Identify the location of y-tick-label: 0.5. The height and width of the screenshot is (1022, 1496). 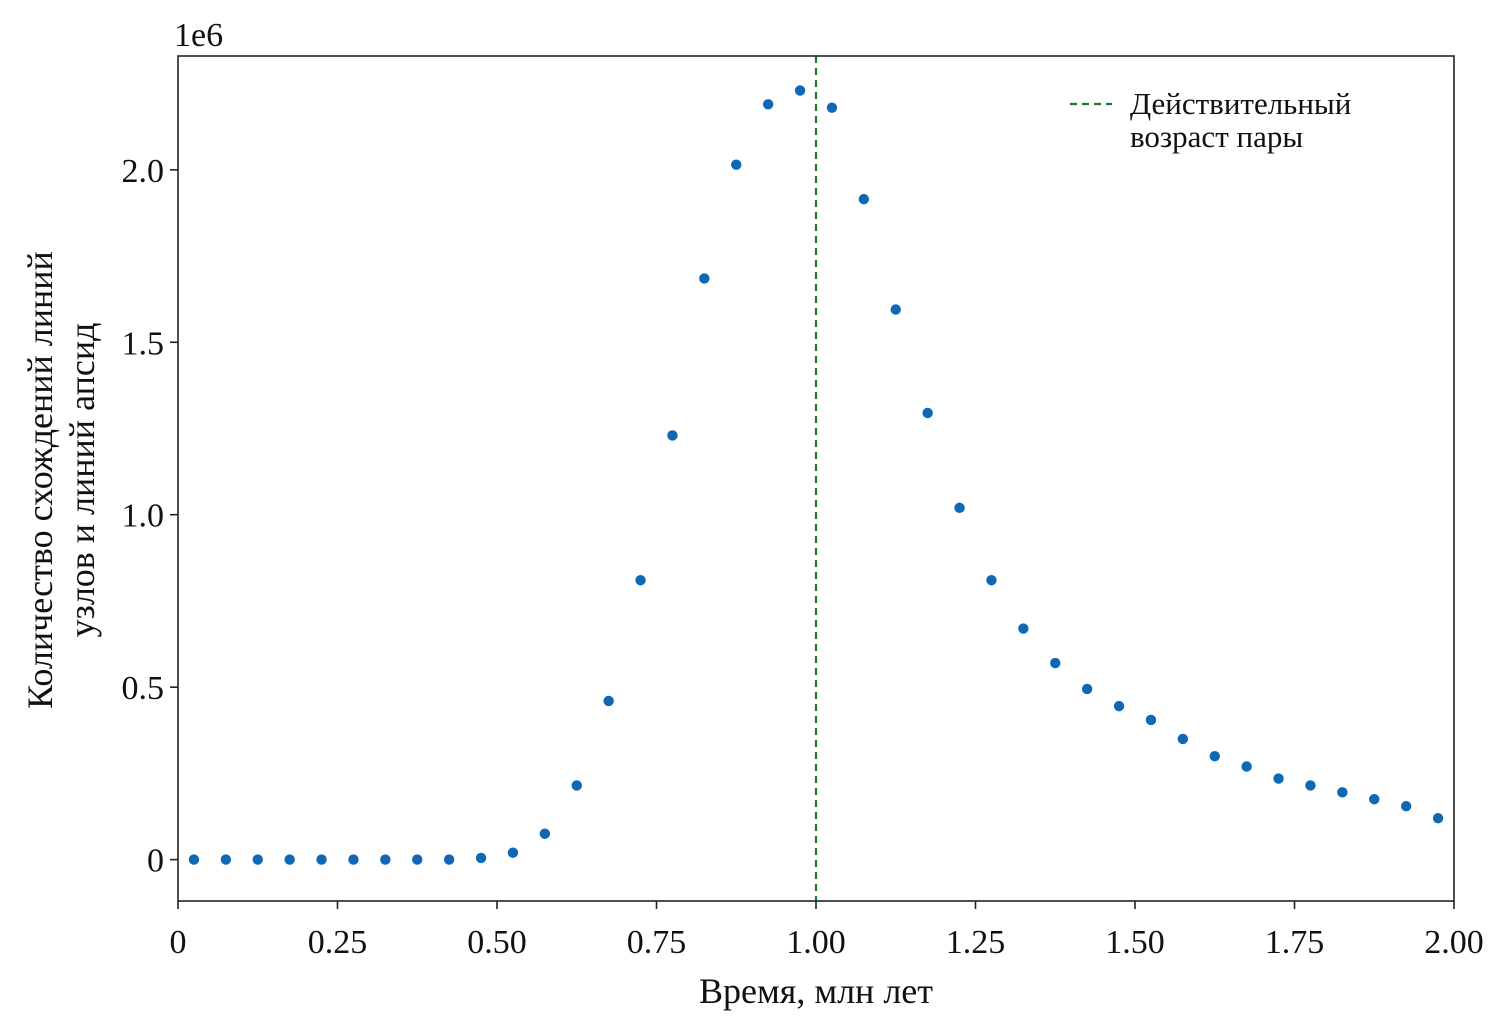
(143, 688).